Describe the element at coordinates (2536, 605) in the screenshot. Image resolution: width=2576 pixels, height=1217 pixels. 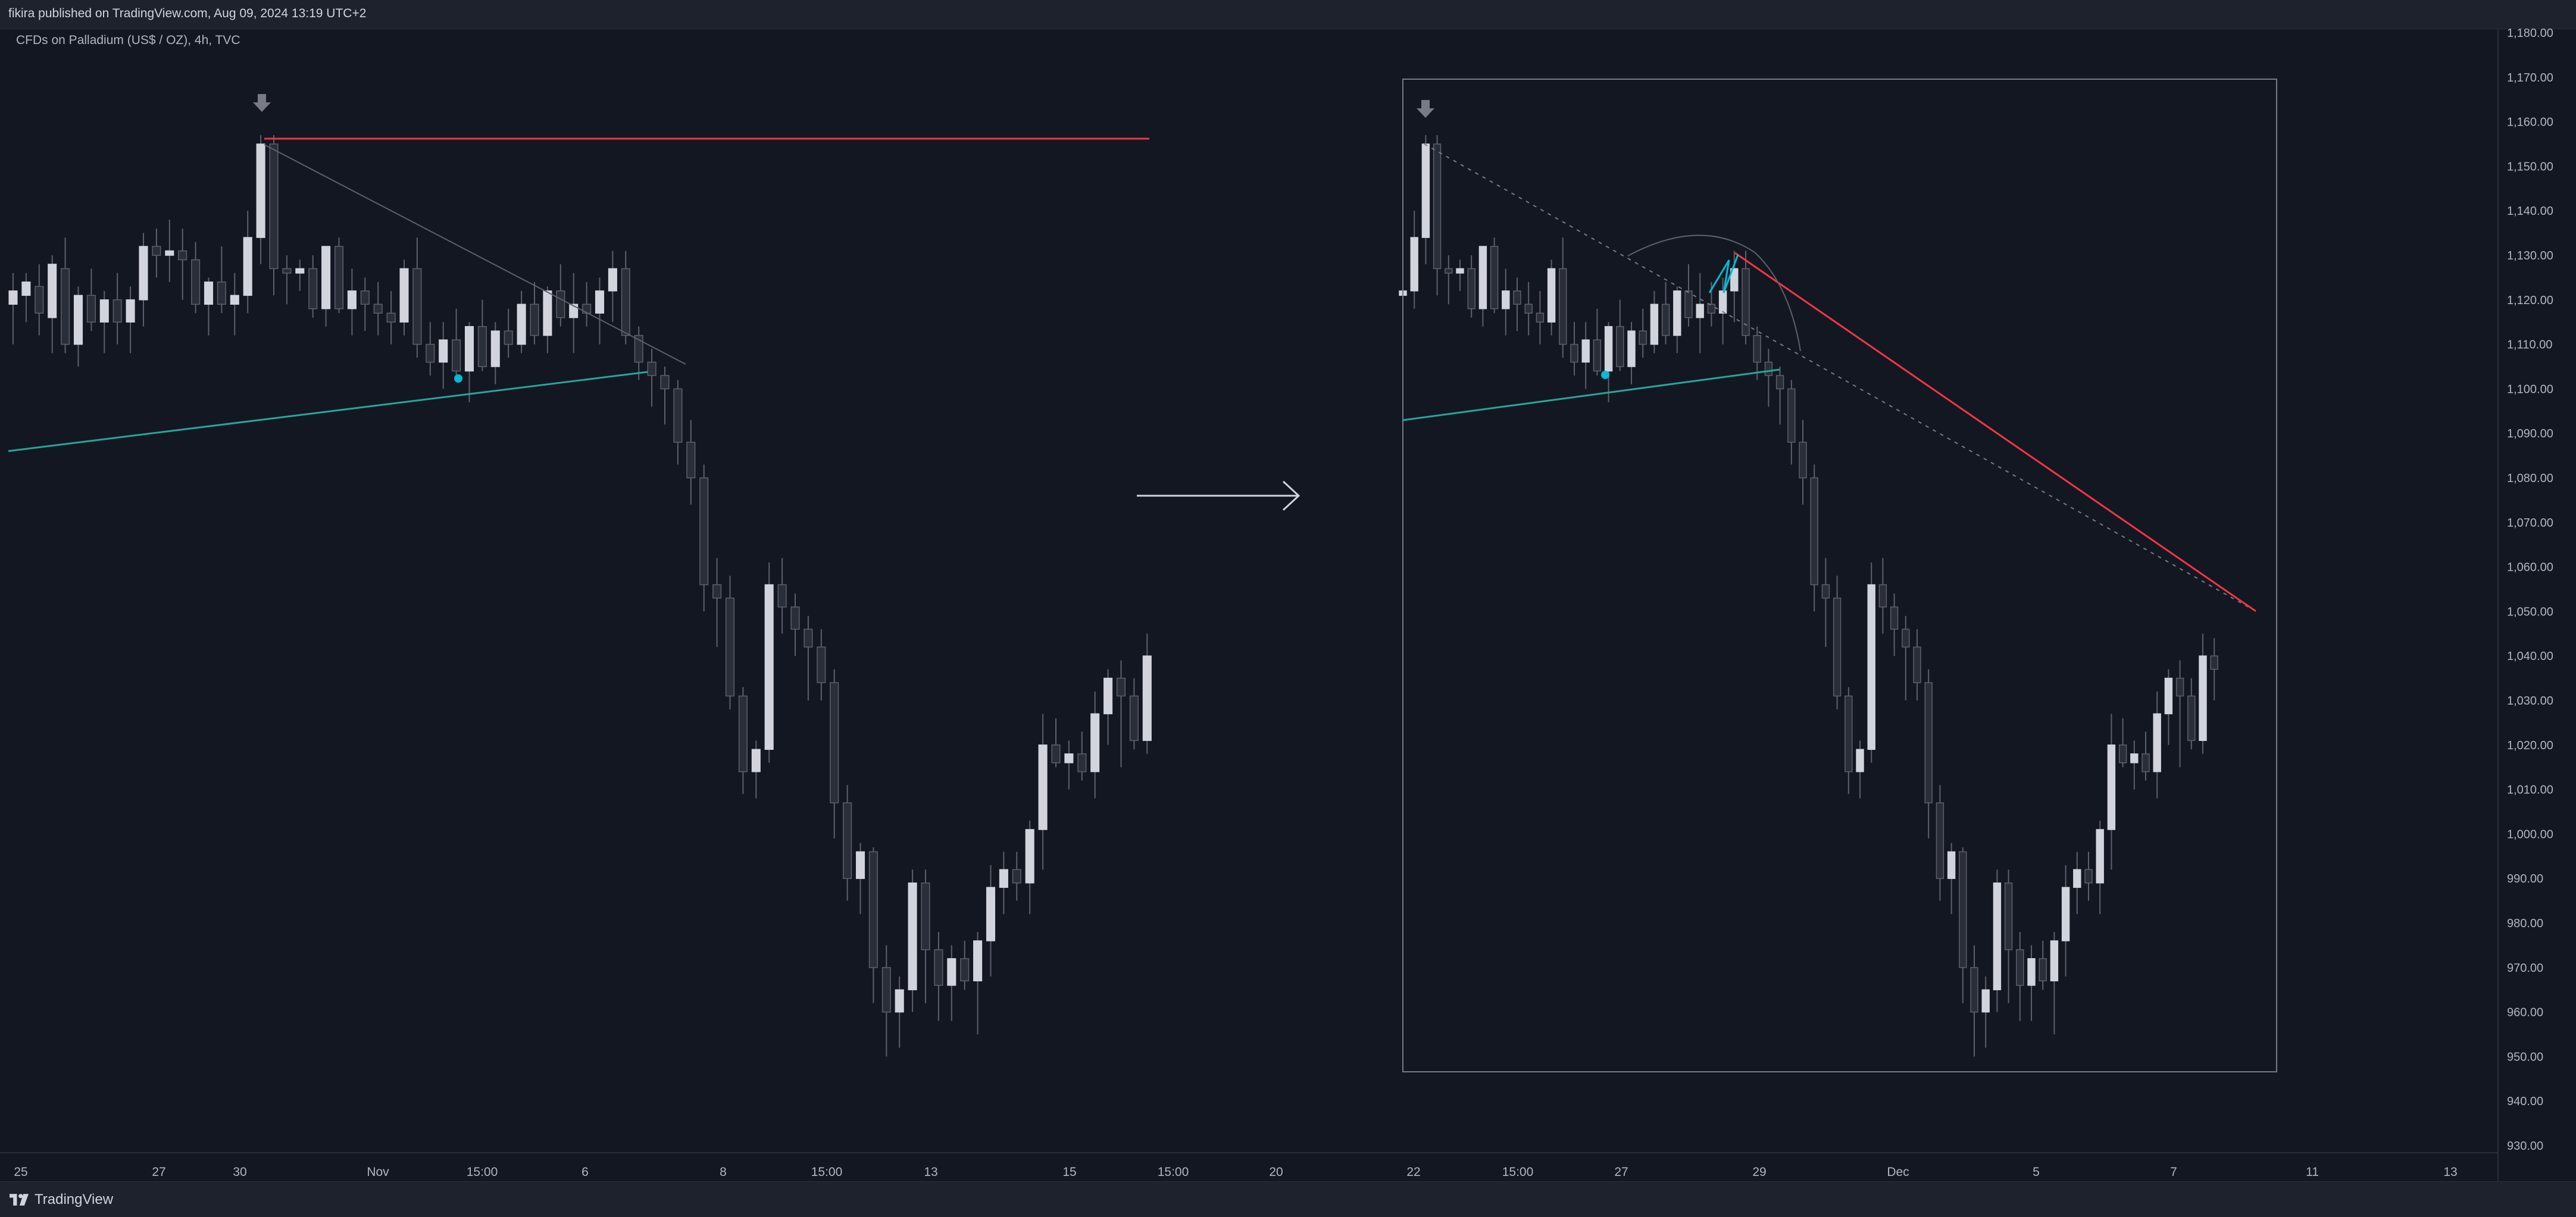
I see `price-axis` at that location.